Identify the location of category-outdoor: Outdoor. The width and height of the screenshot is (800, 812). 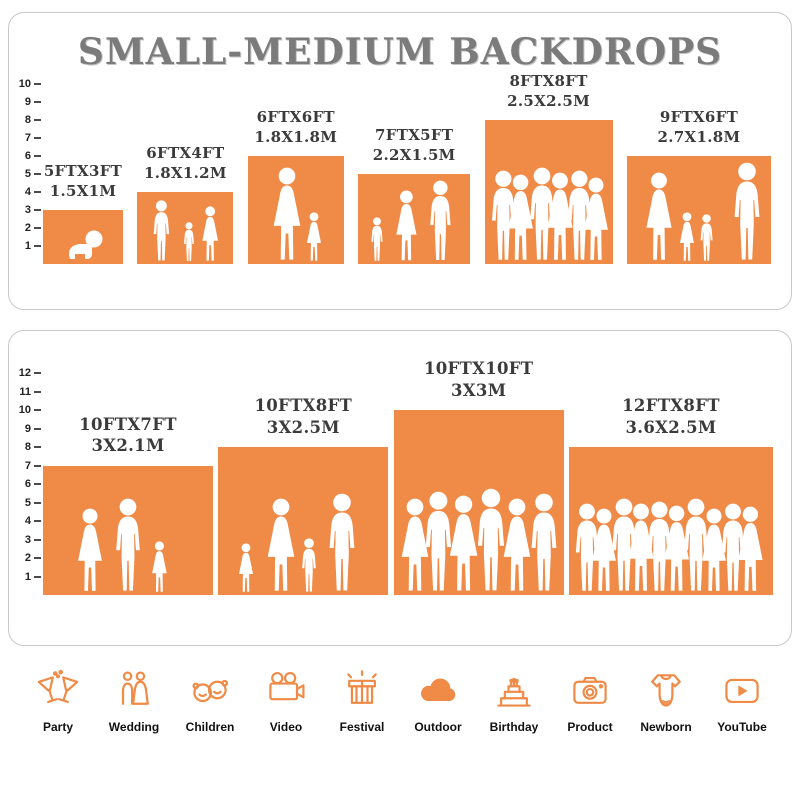
(438, 701).